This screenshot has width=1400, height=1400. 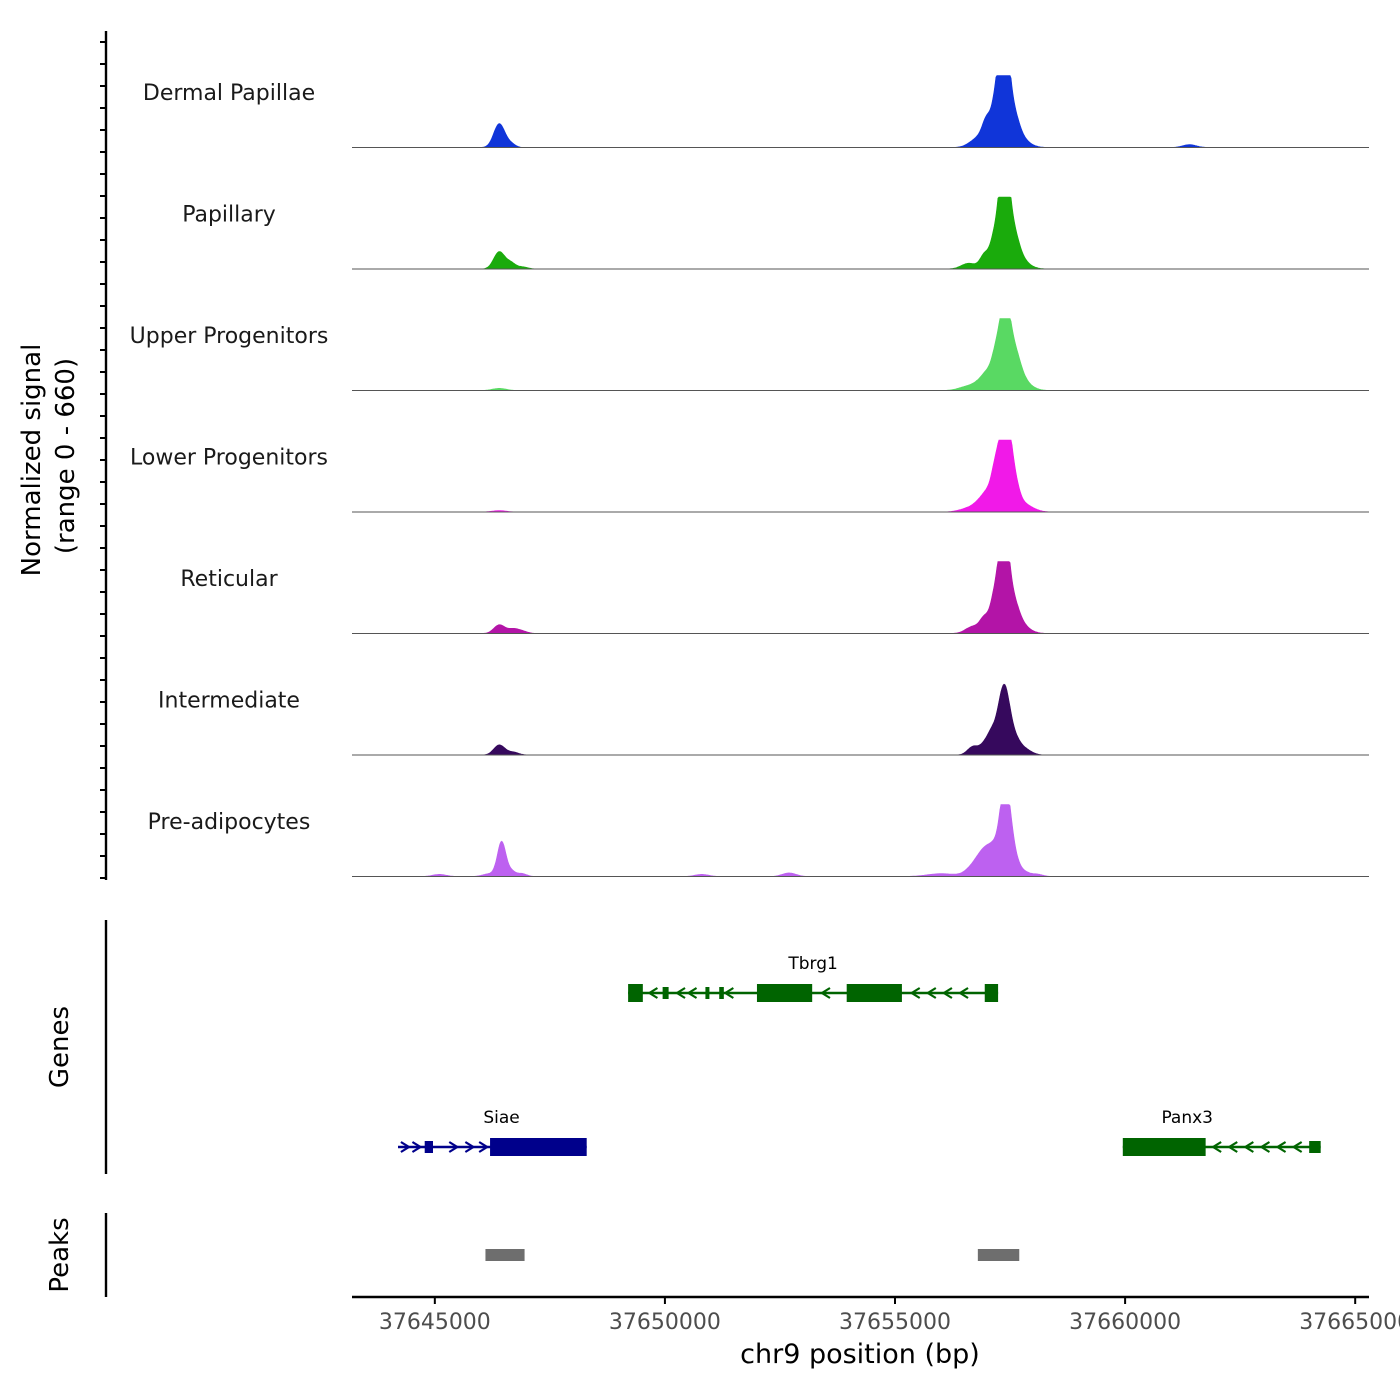 What do you see at coordinates (229, 215) in the screenshot?
I see `track-label: Papillary` at bounding box center [229, 215].